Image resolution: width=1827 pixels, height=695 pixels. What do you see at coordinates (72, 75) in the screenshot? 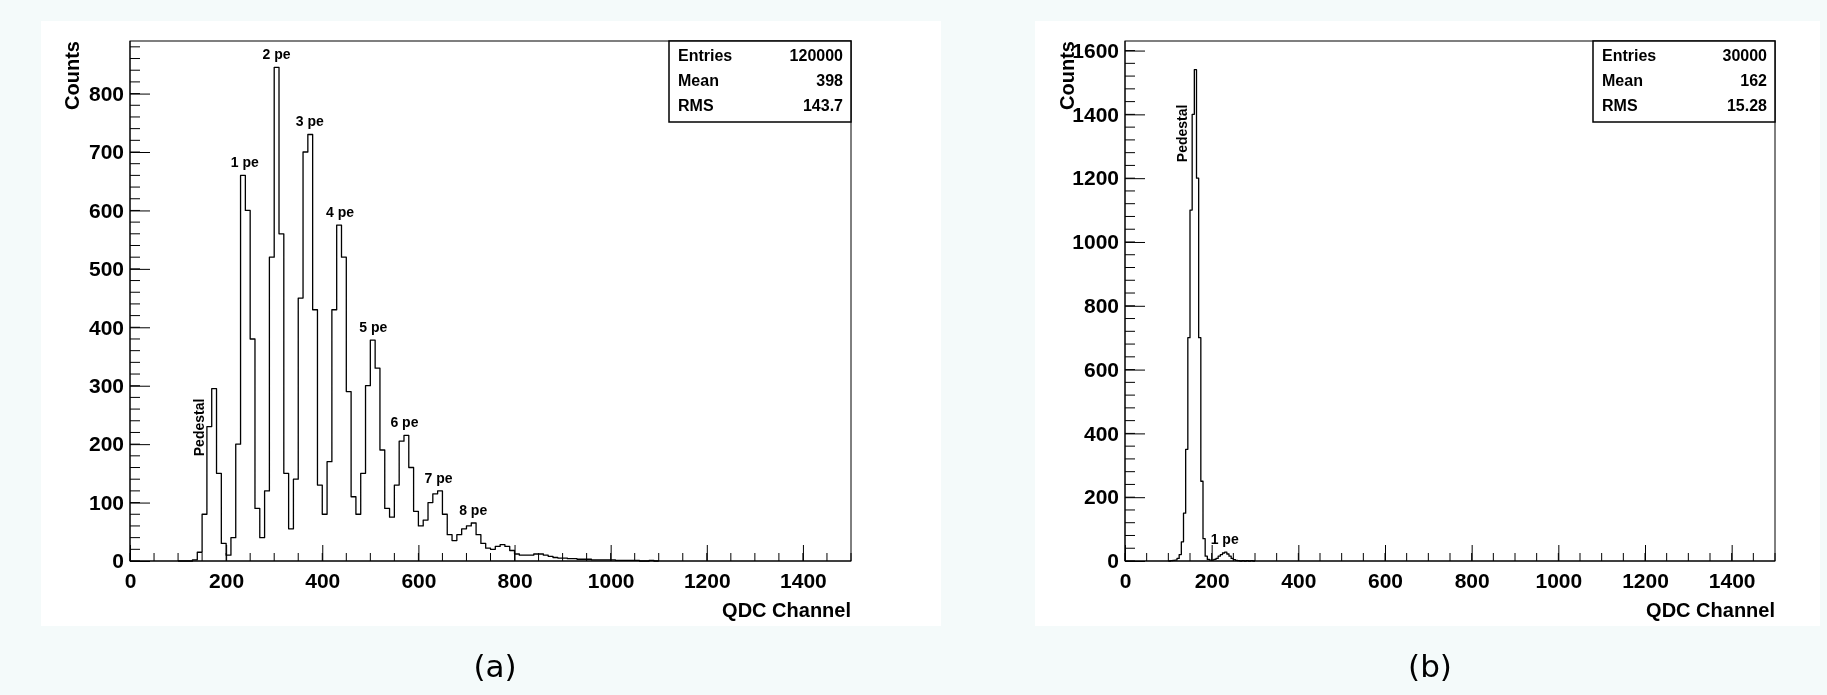
I see `y-axis-title: Counts` at bounding box center [72, 75].